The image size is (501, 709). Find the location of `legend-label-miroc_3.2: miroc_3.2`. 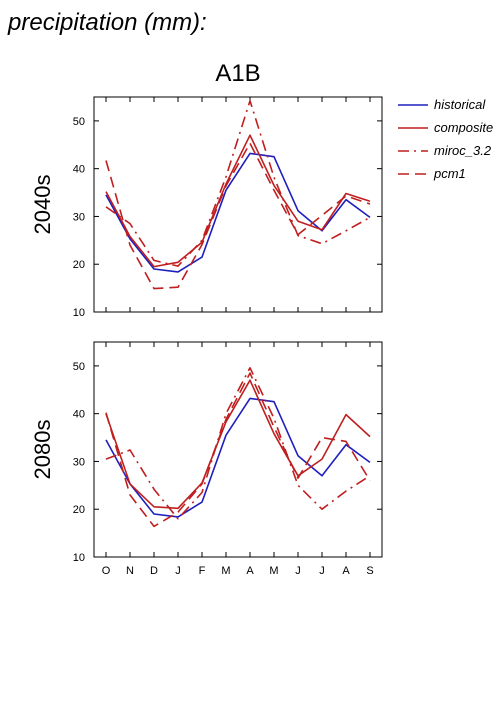

legend-label-miroc_3.2: miroc_3.2 is located at coordinates (463, 150).